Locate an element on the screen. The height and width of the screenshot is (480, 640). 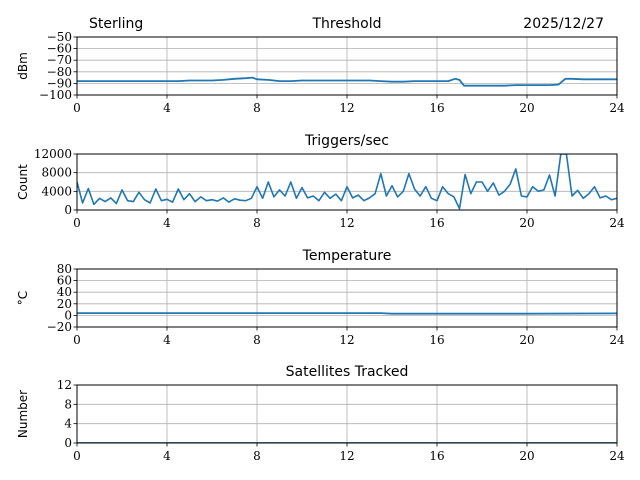
y-tick-label: 12000 is located at coordinates (53, 154).